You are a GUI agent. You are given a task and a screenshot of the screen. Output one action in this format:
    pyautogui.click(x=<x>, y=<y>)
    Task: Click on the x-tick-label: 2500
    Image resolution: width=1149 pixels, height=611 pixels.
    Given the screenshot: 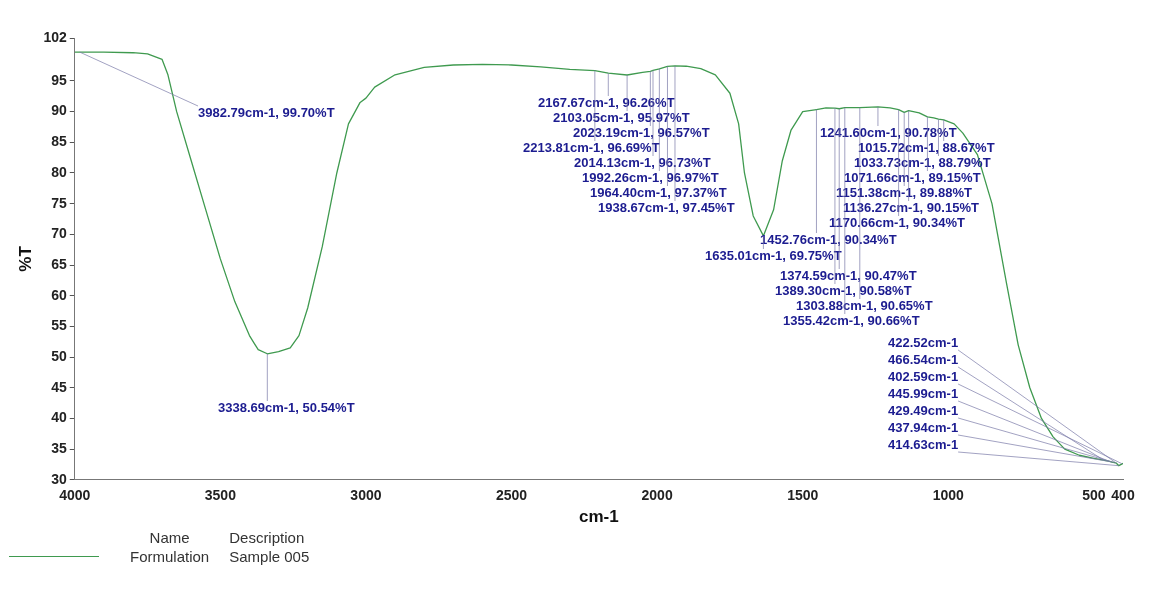 What is the action you would take?
    pyautogui.click(x=511, y=495)
    